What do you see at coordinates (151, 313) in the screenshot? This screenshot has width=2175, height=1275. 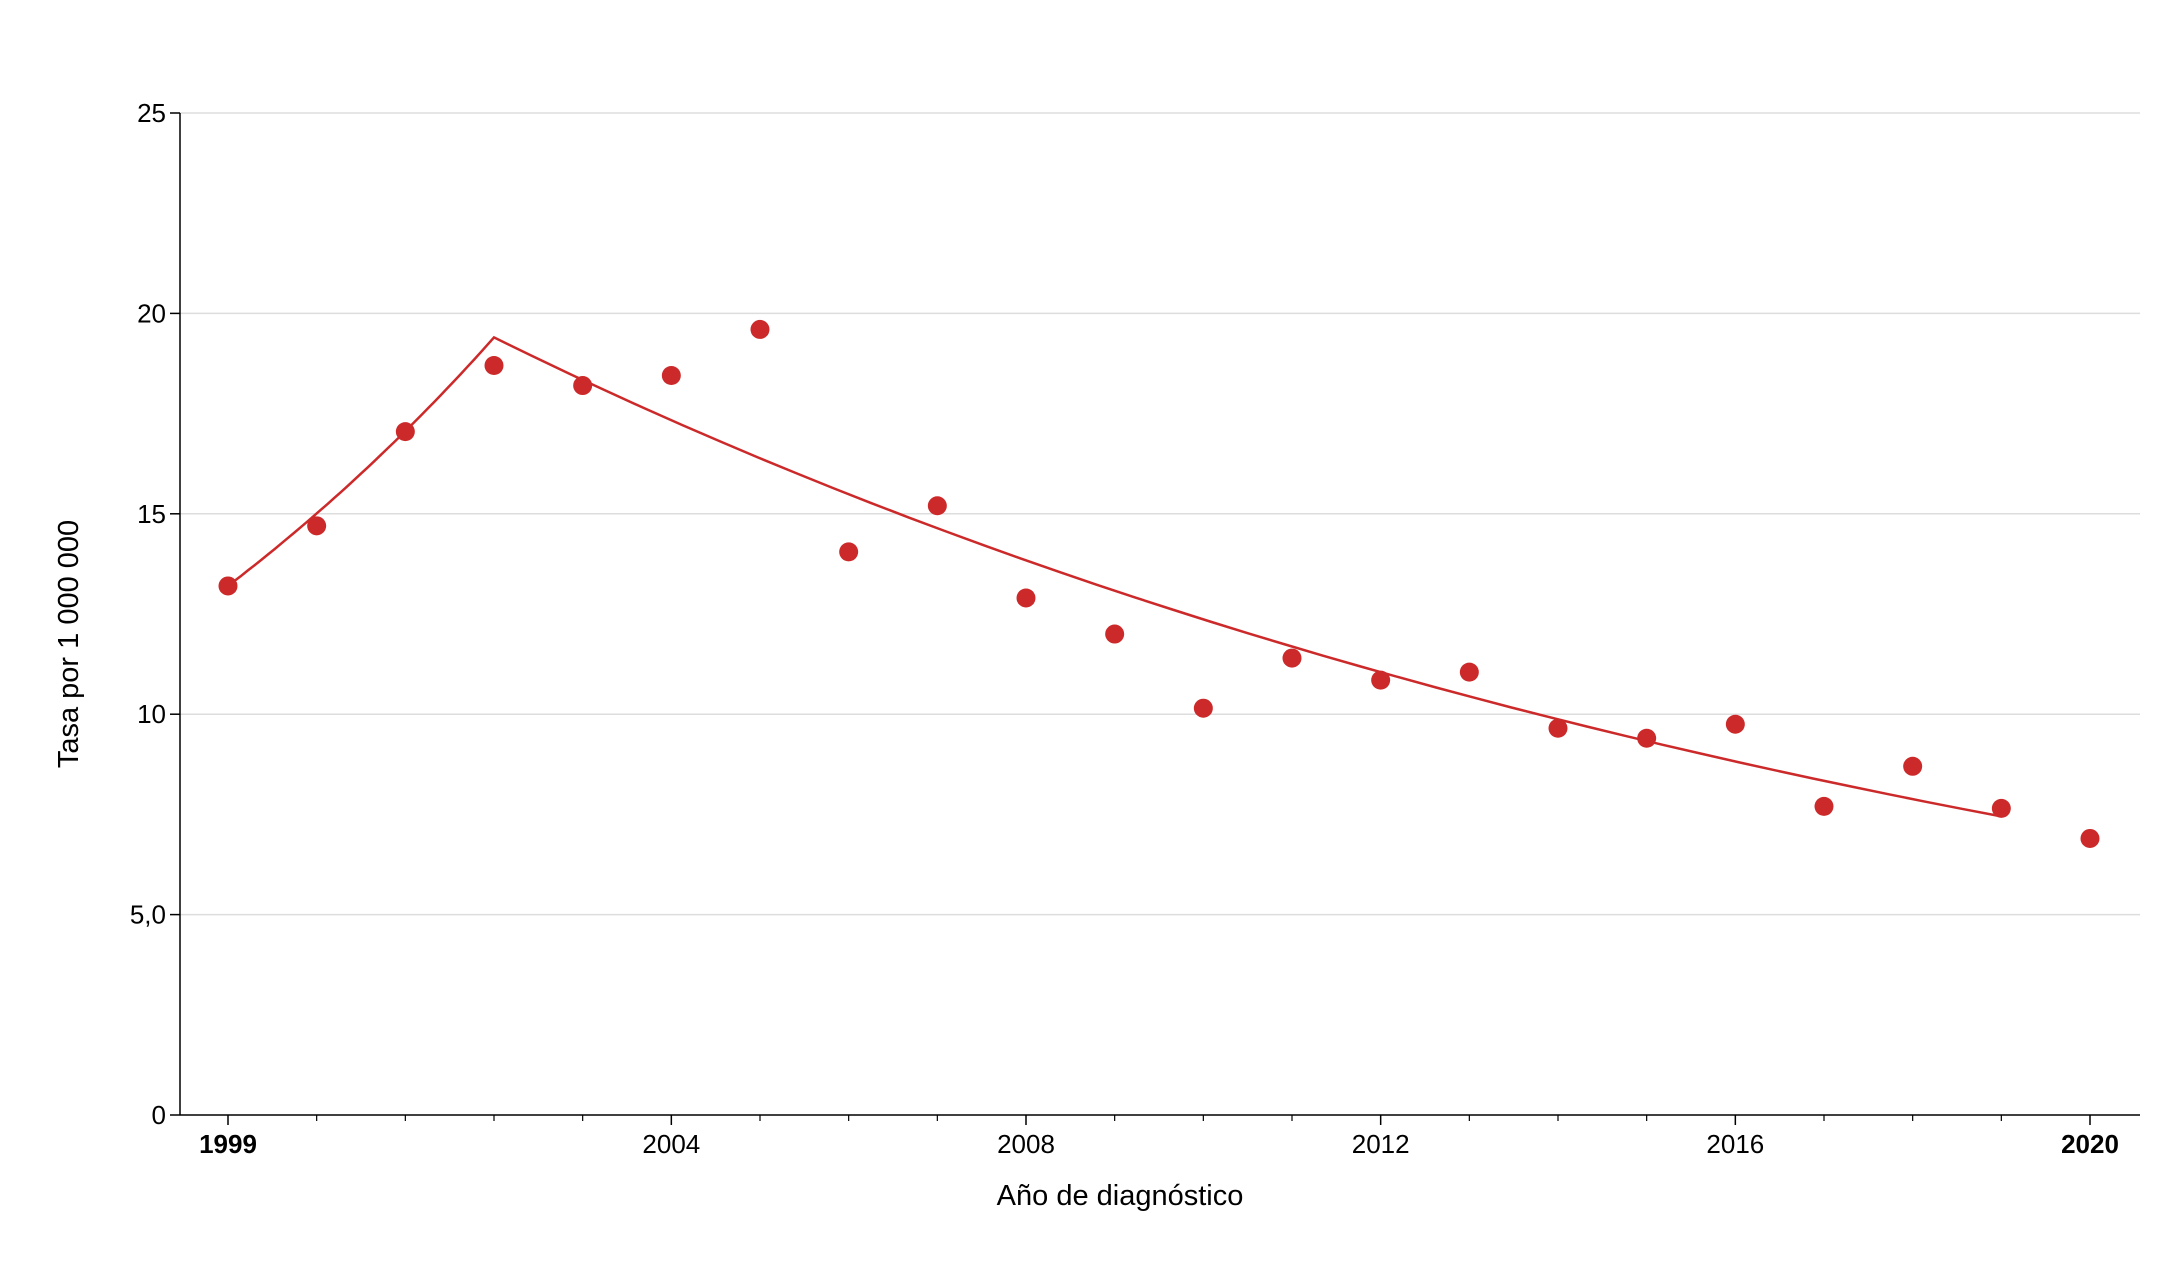 I see `y-tick-label: 20` at bounding box center [151, 313].